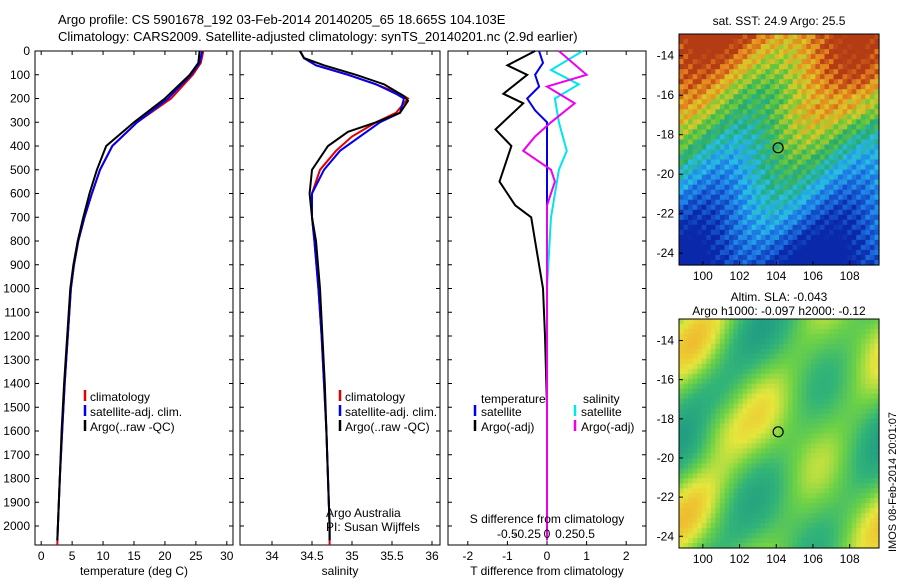 This screenshot has width=900, height=580. Describe the element at coordinates (354, 297) in the screenshot. I see `salinity-series-climatology` at that location.